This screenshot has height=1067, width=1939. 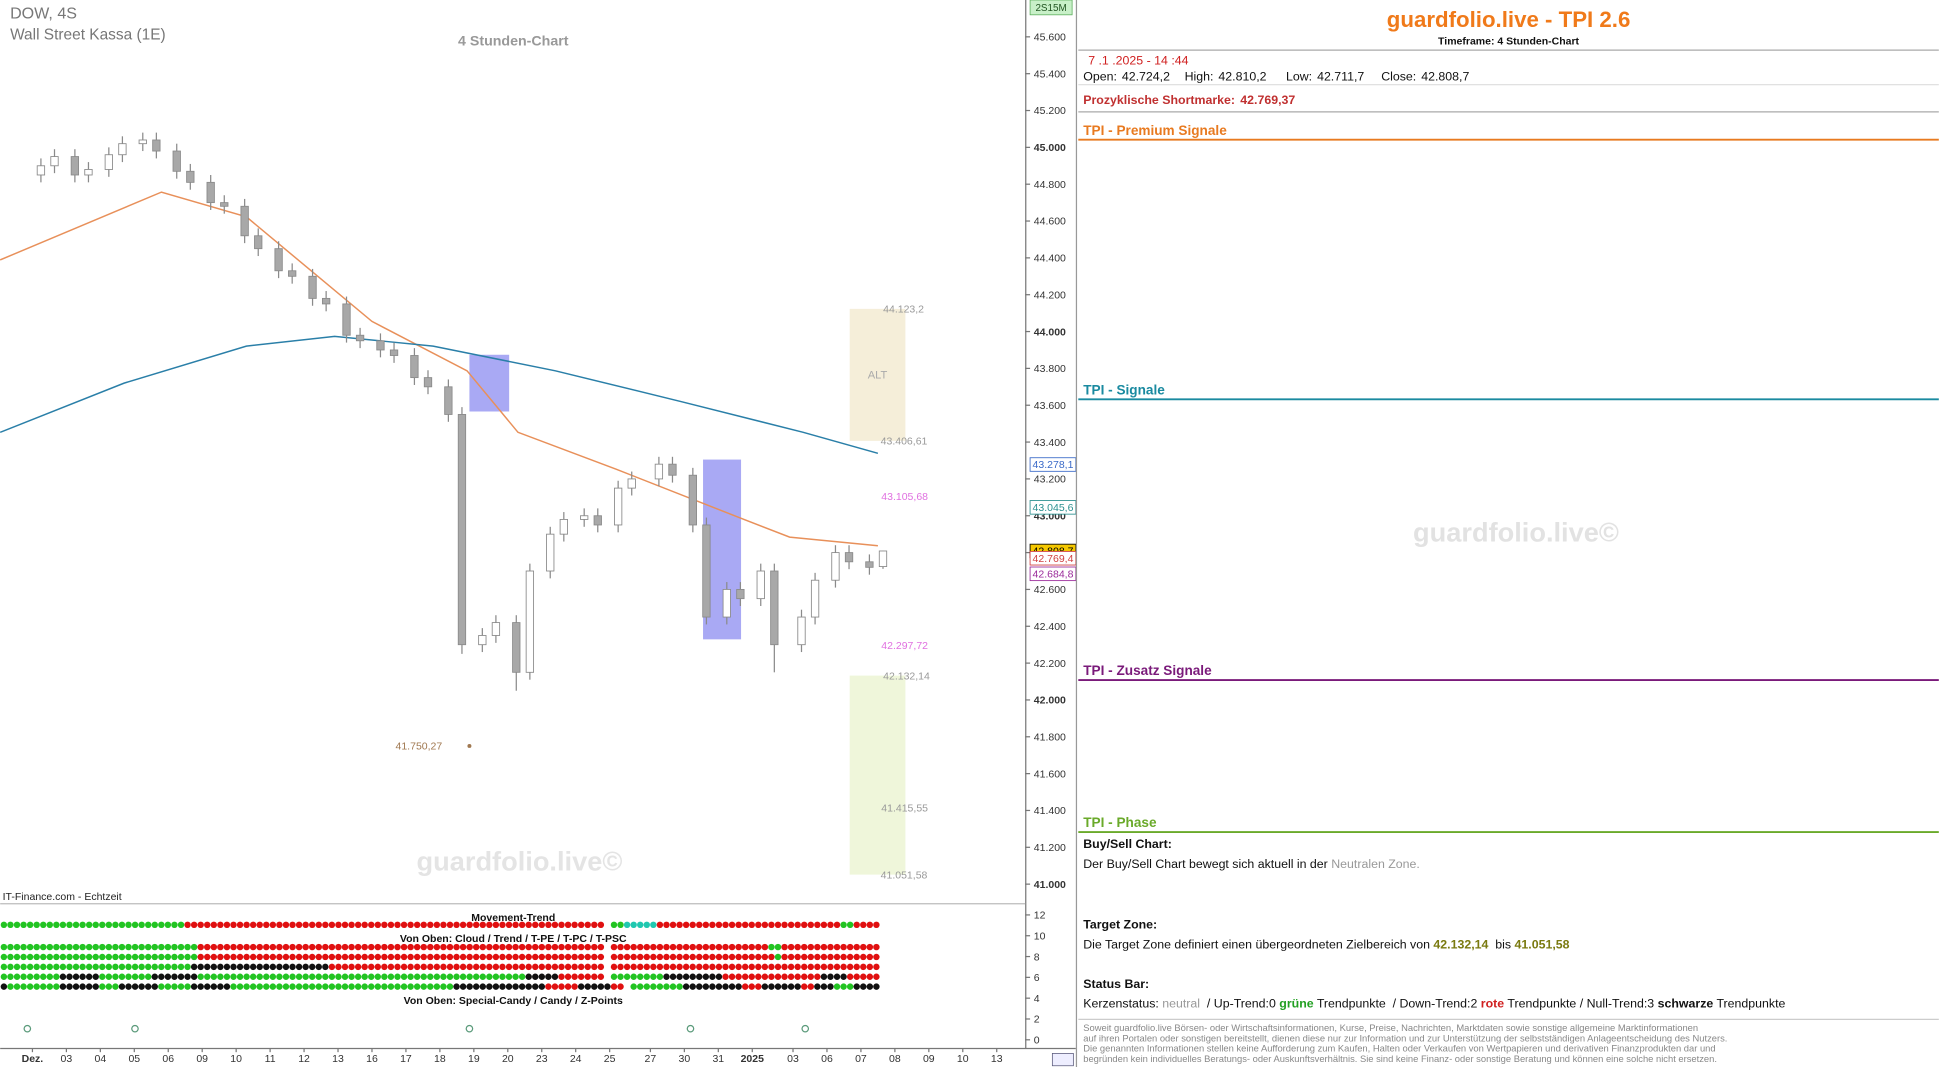 What do you see at coordinates (1127, 844) in the screenshot?
I see `buy-sell-heading: Buy/Sell Chart:` at bounding box center [1127, 844].